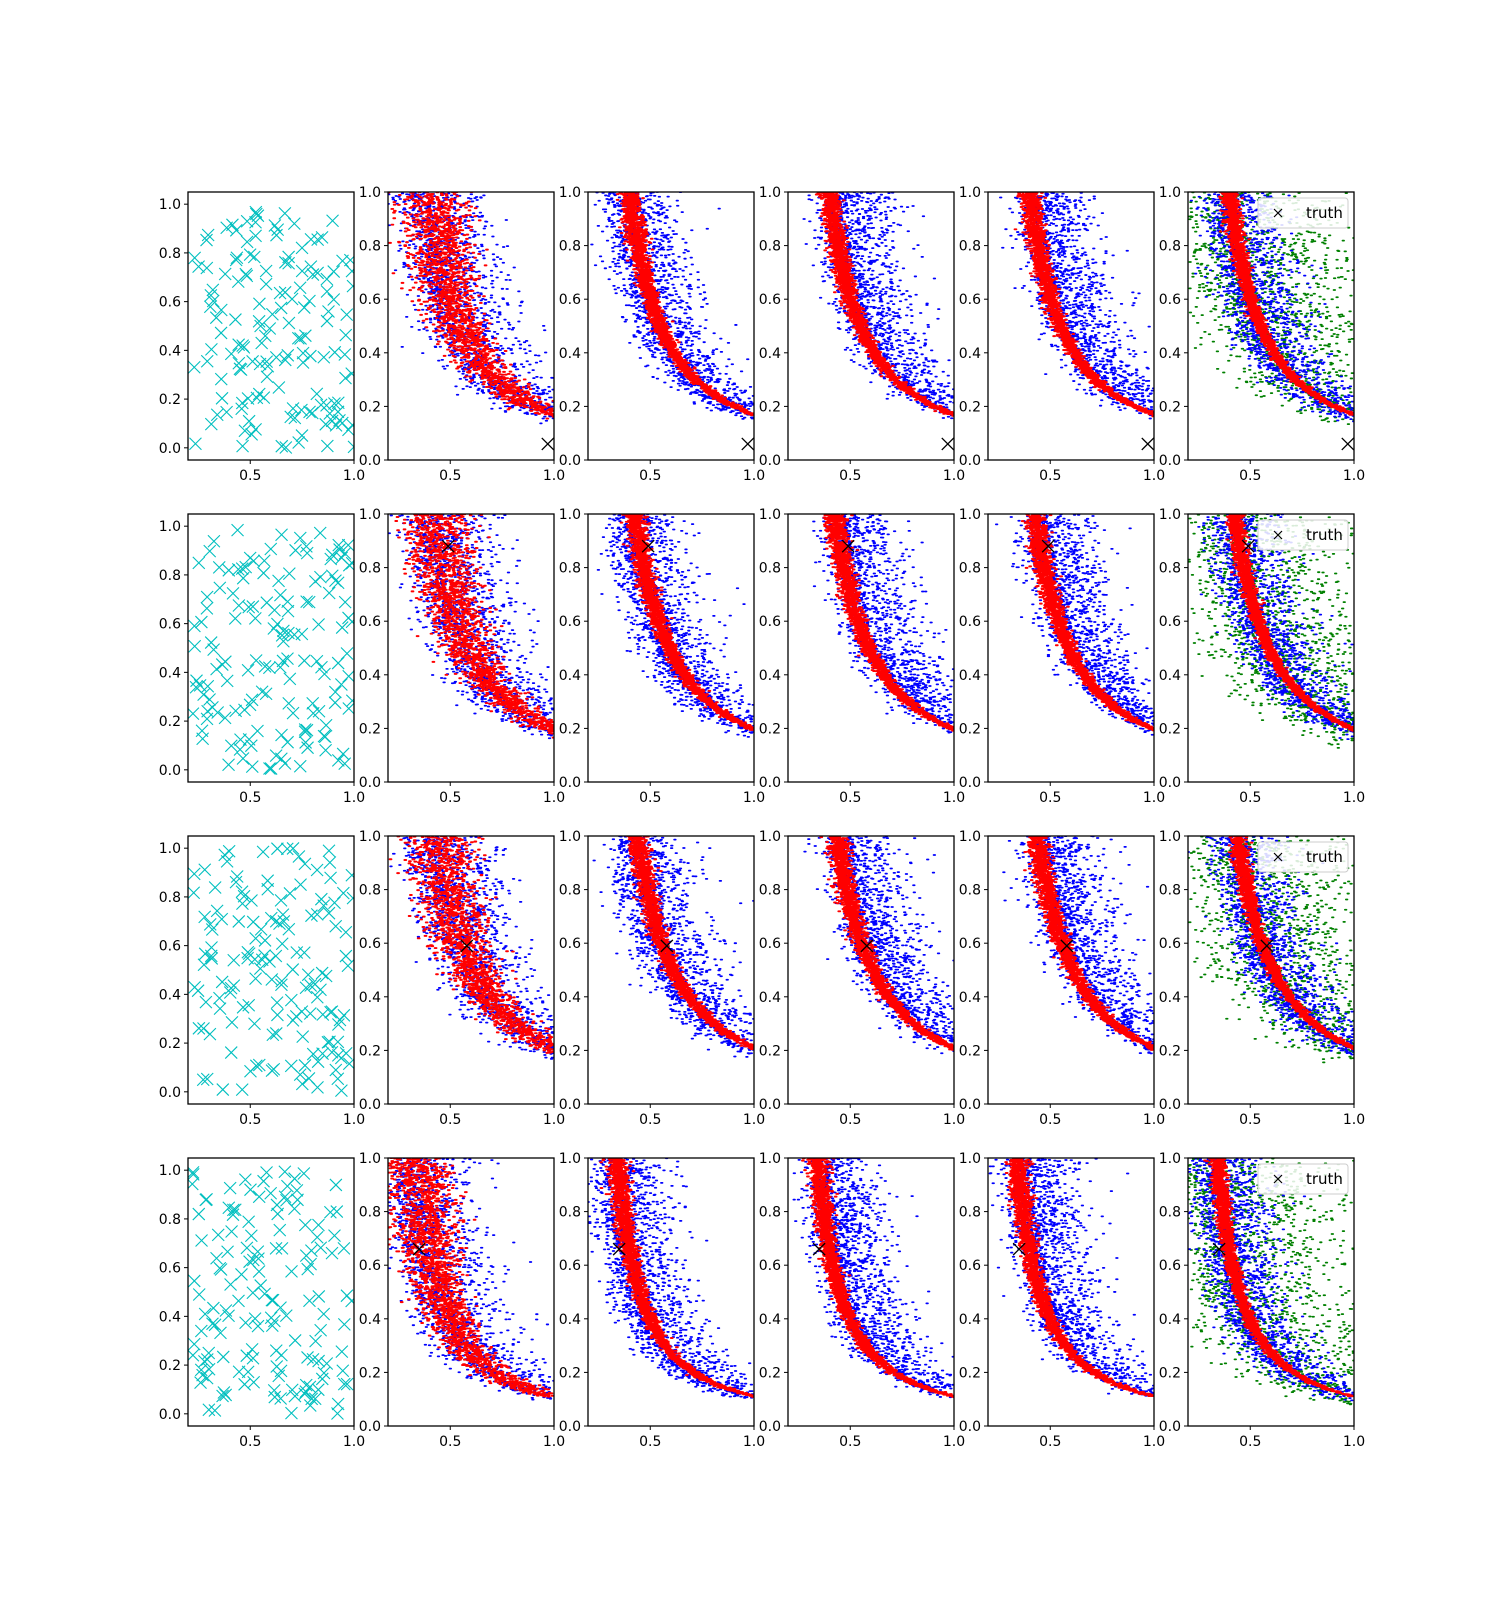  I want to click on panel-r2-c1: 0.0 0.2 0.4 0.6 0.8 1.0 0.5 1.0, so click(262, 659).